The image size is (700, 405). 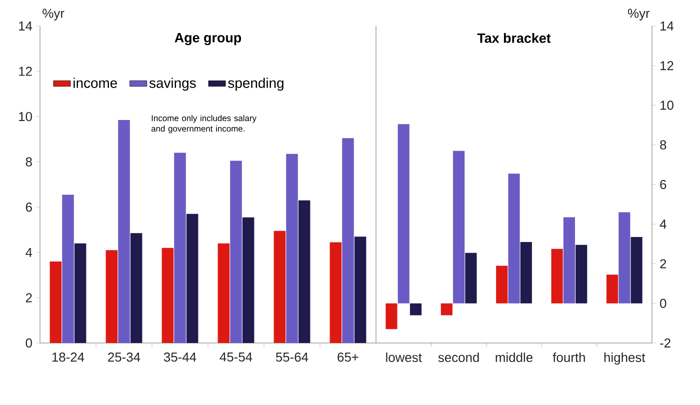 I want to click on x-tick-label: lowest, so click(x=404, y=357).